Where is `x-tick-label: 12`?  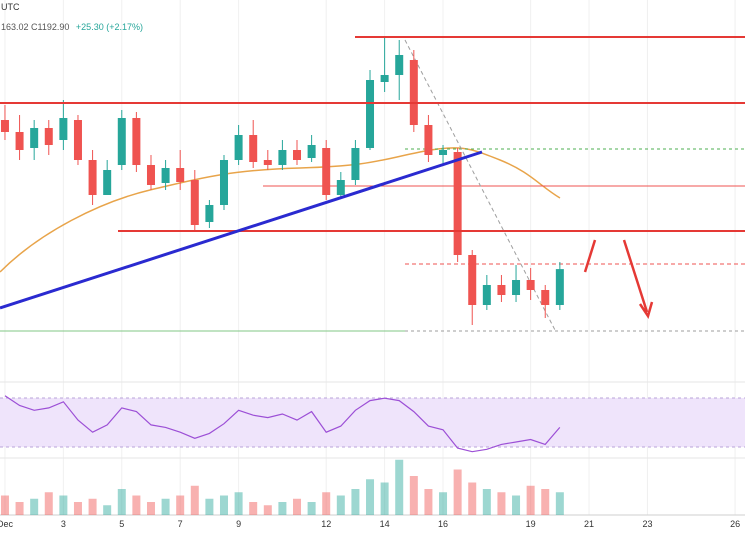
x-tick-label: 12 is located at coordinates (326, 524).